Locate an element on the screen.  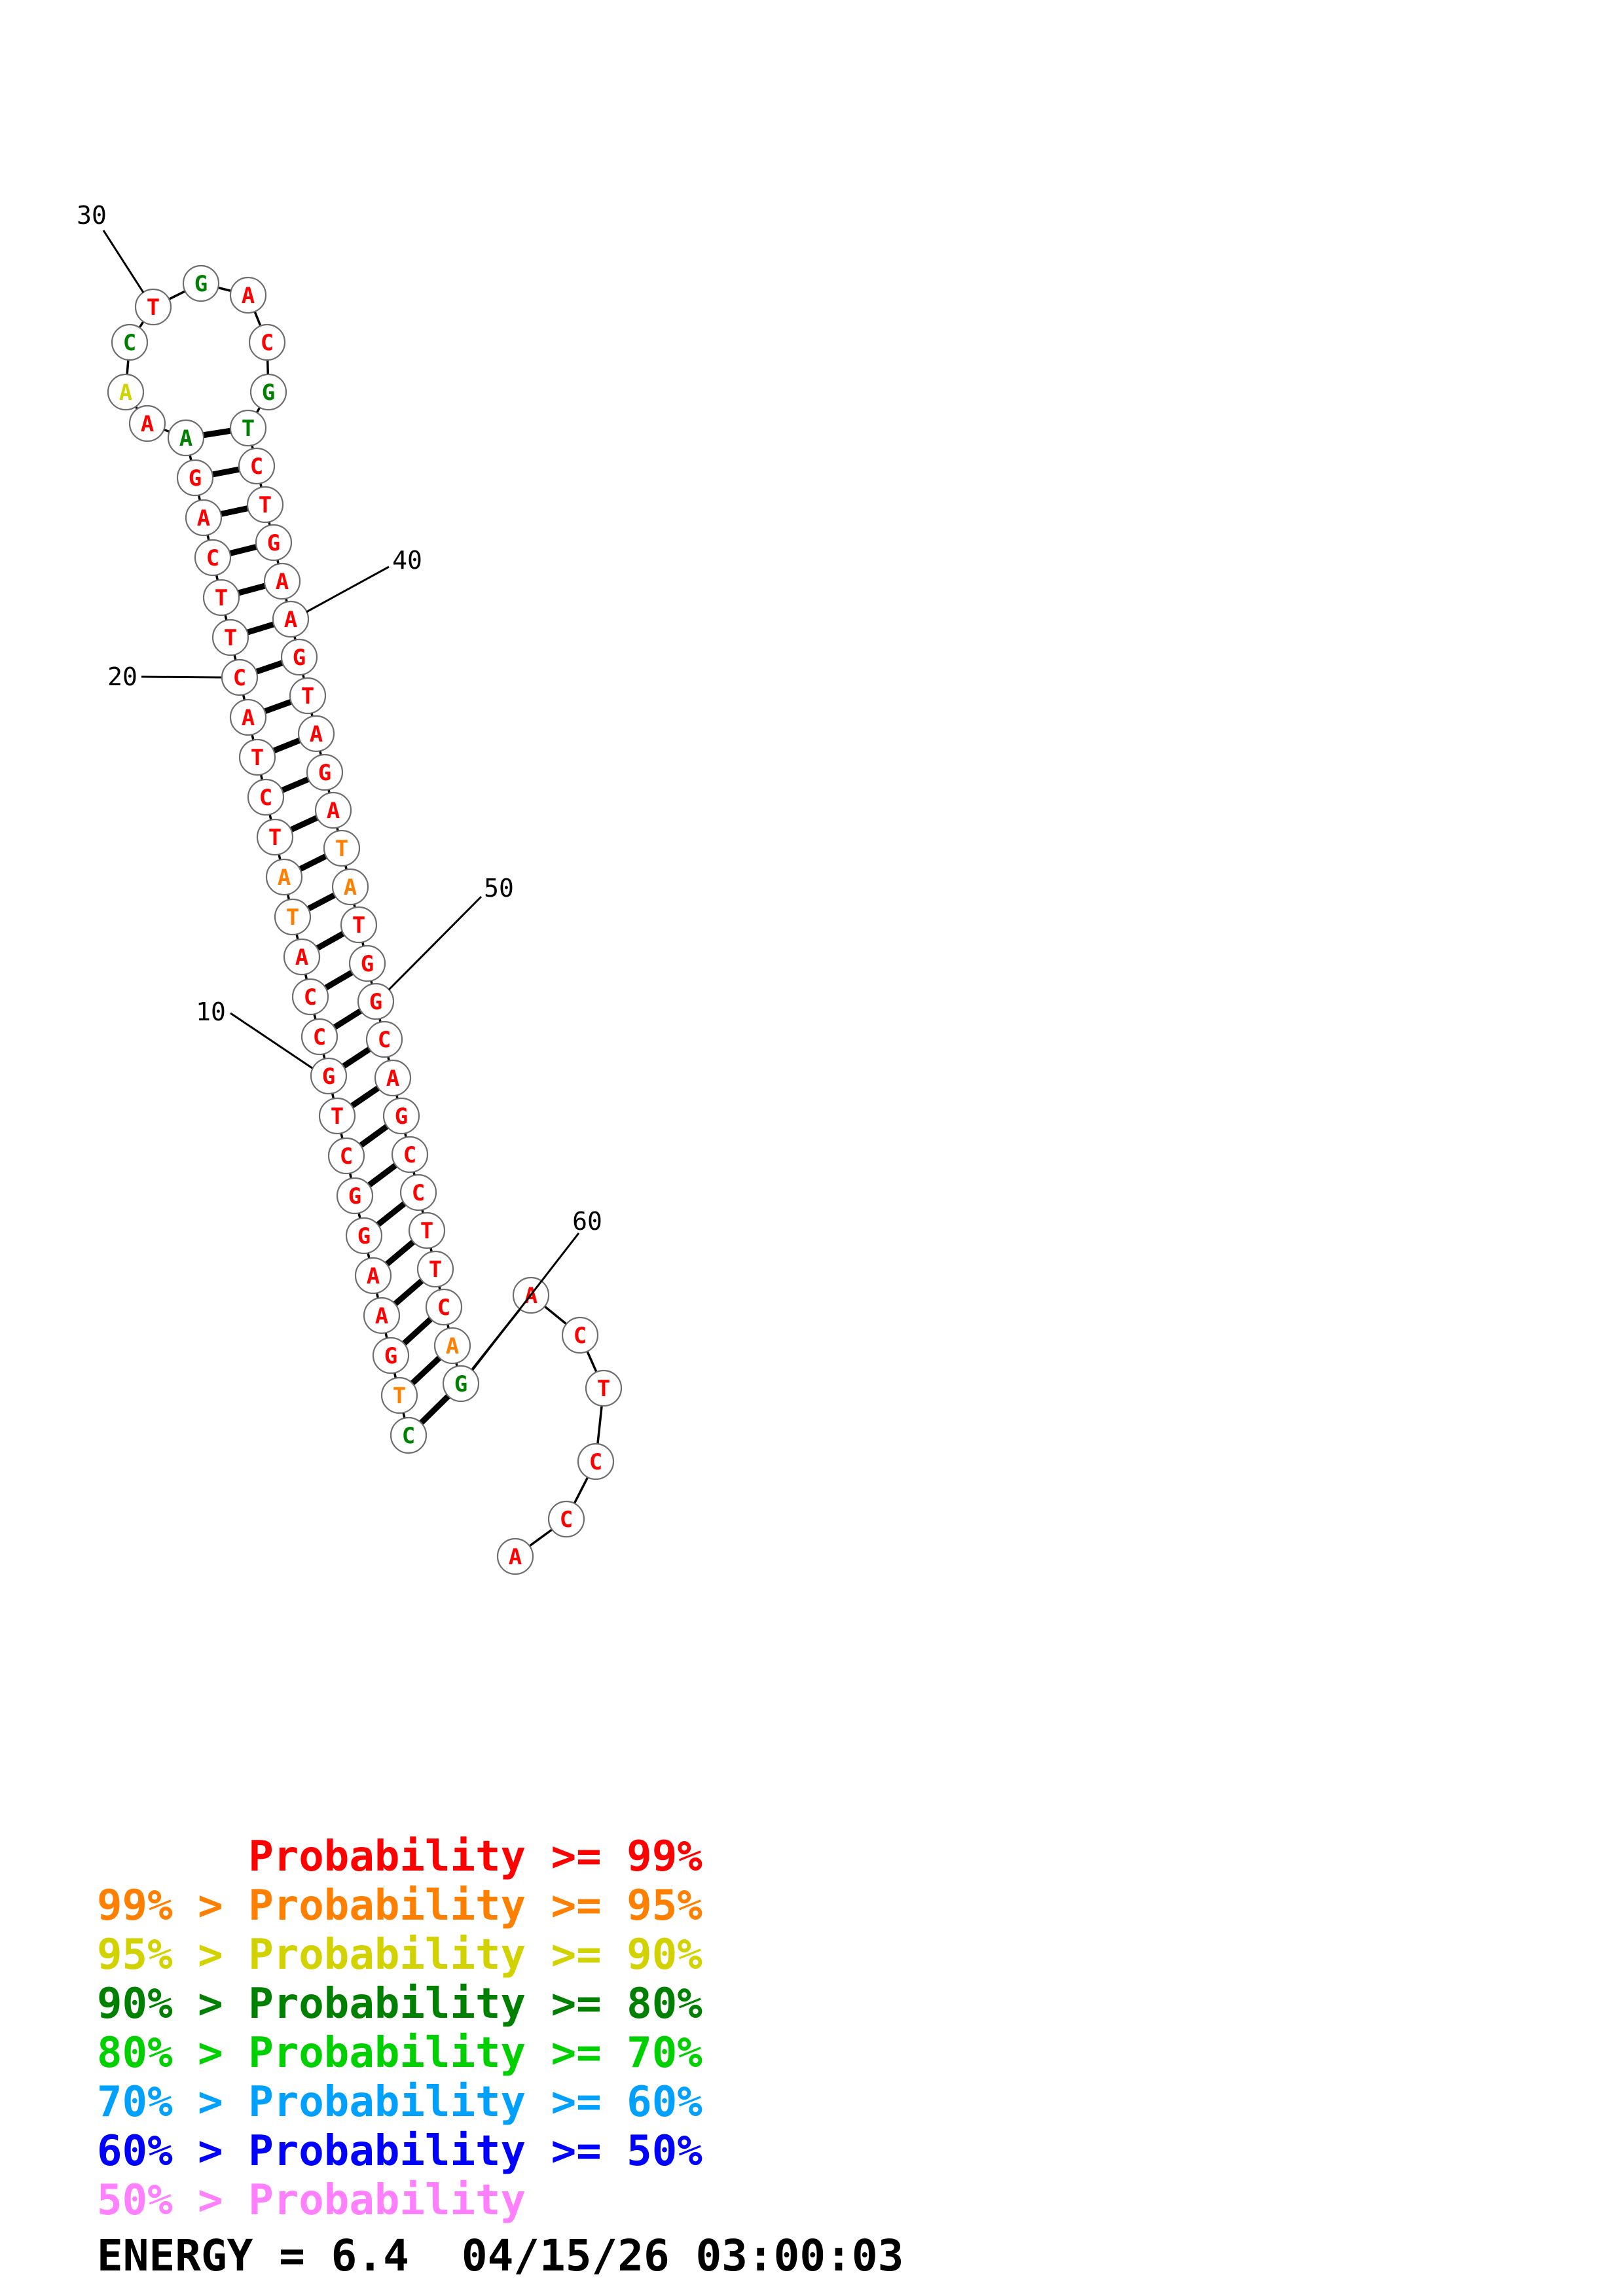
legend-item: 70% > Probability >= 60% is located at coordinates (399, 2102).